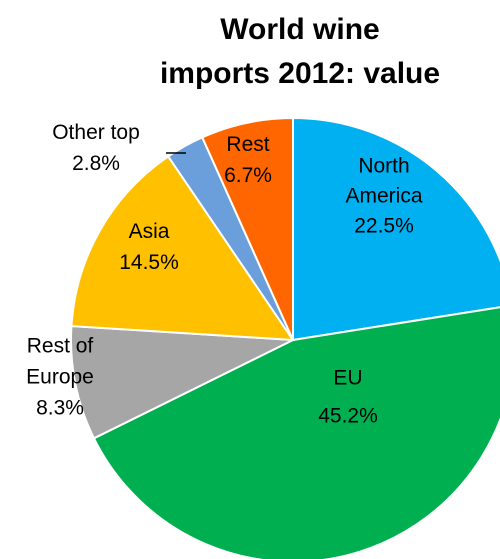 The height and width of the screenshot is (559, 500). I want to click on slice-value-text: 45.2%, so click(348, 416).